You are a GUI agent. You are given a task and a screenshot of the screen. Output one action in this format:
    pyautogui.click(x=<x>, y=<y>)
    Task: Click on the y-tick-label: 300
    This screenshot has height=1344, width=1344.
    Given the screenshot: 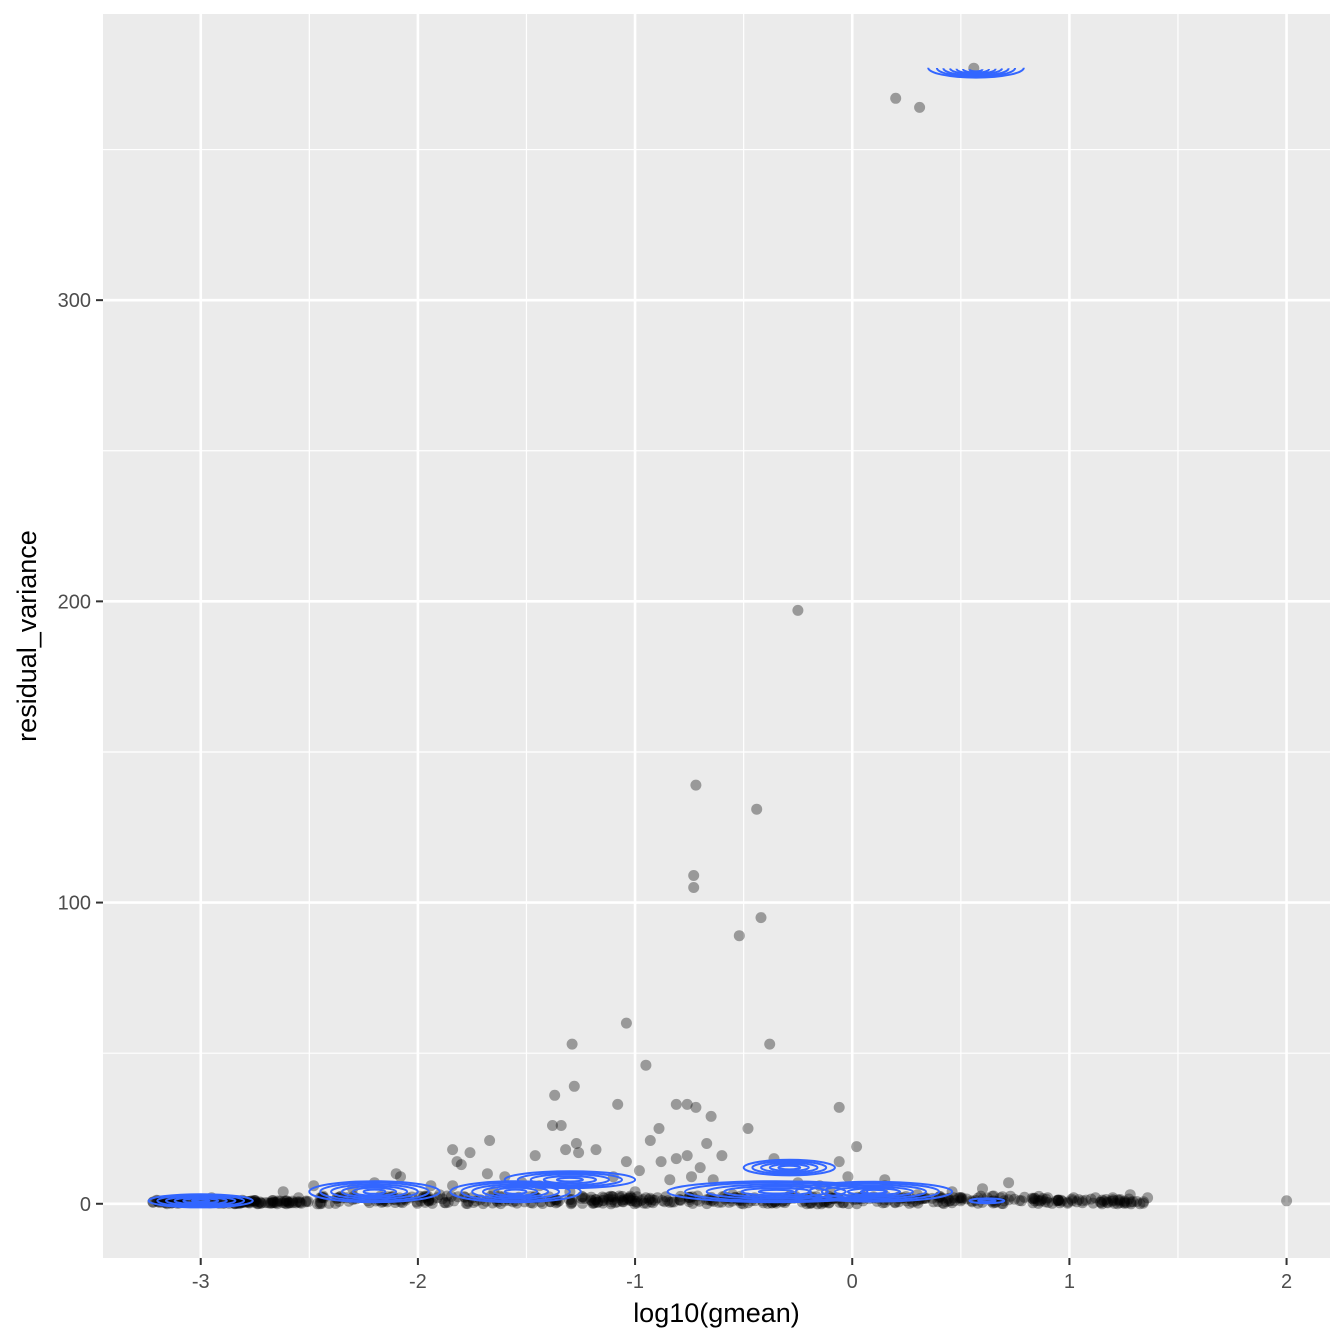 What is the action you would take?
    pyautogui.click(x=74, y=301)
    